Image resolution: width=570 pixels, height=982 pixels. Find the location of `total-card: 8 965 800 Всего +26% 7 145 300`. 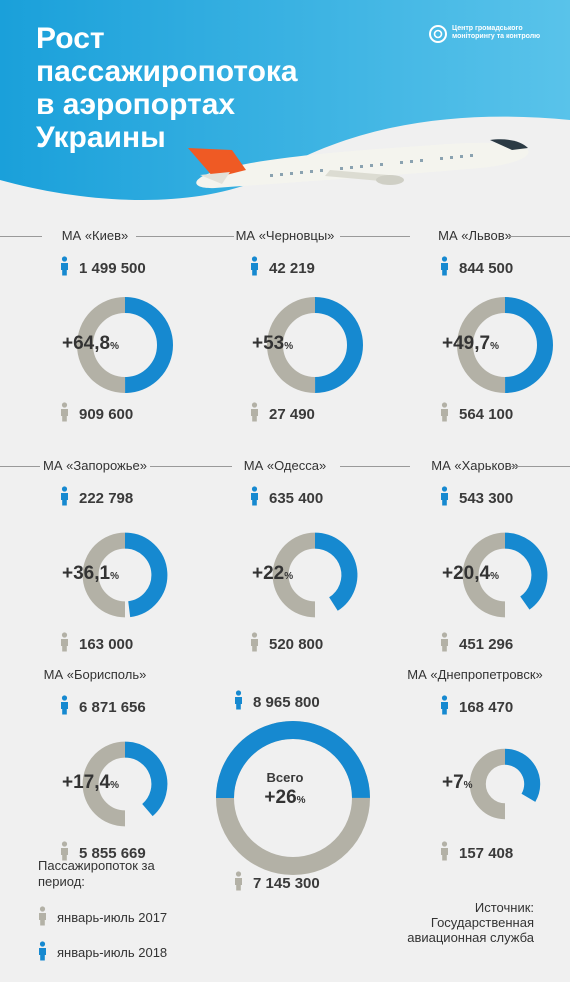

total-card: 8 965 800 Всего +26% 7 145 300 is located at coordinates (285, 791).